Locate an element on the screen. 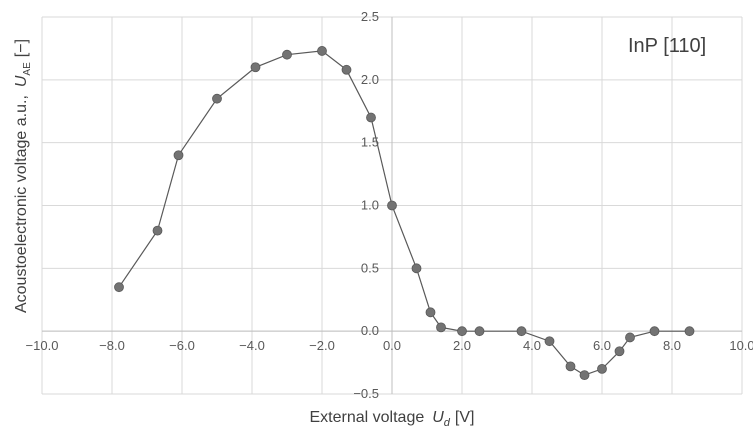  y-tick-label: 0.0 is located at coordinates (370, 330).